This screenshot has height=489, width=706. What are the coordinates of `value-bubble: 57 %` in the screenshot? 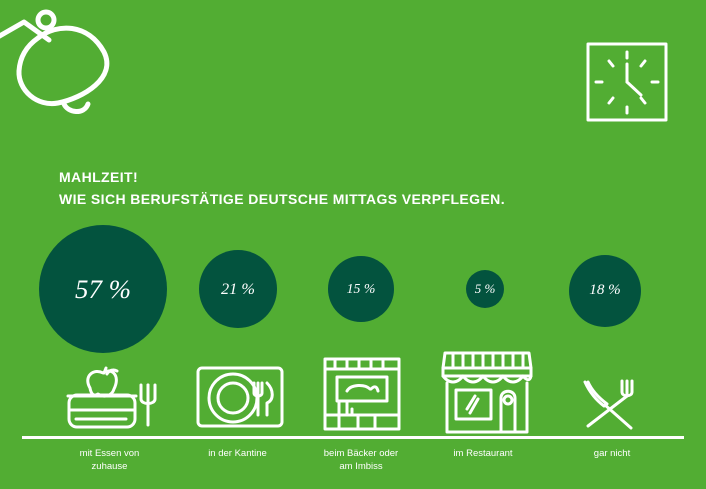 It's located at (103, 289).